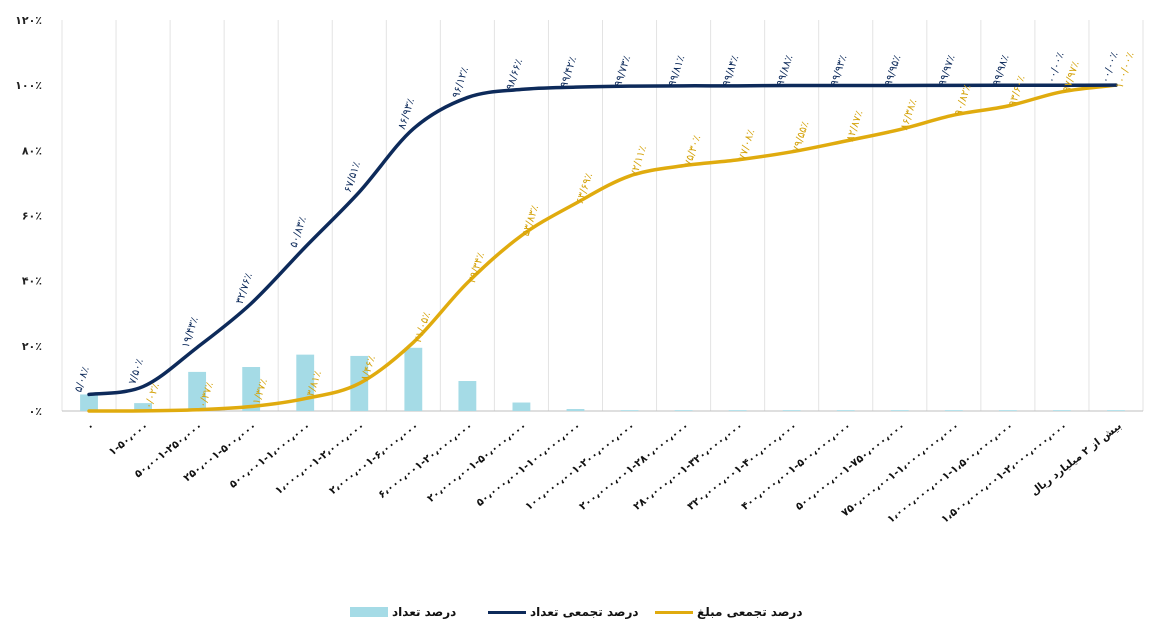 This screenshot has height=629, width=1155. I want to click on data-label-count-cumulative: ۵/۰۸٪, so click(81, 379).